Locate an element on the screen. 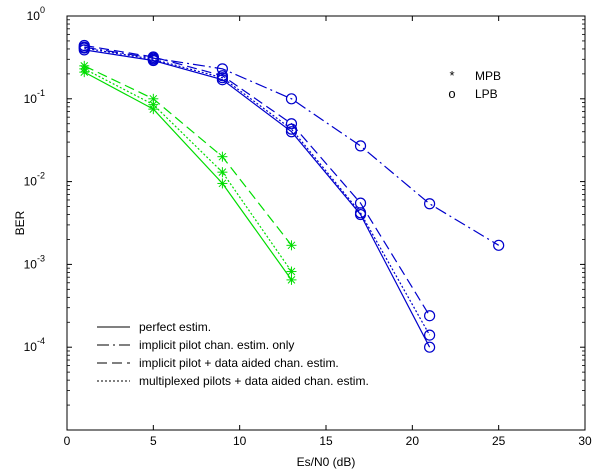  y-tick-label: 10⁻⁴ is located at coordinates (34, 345).